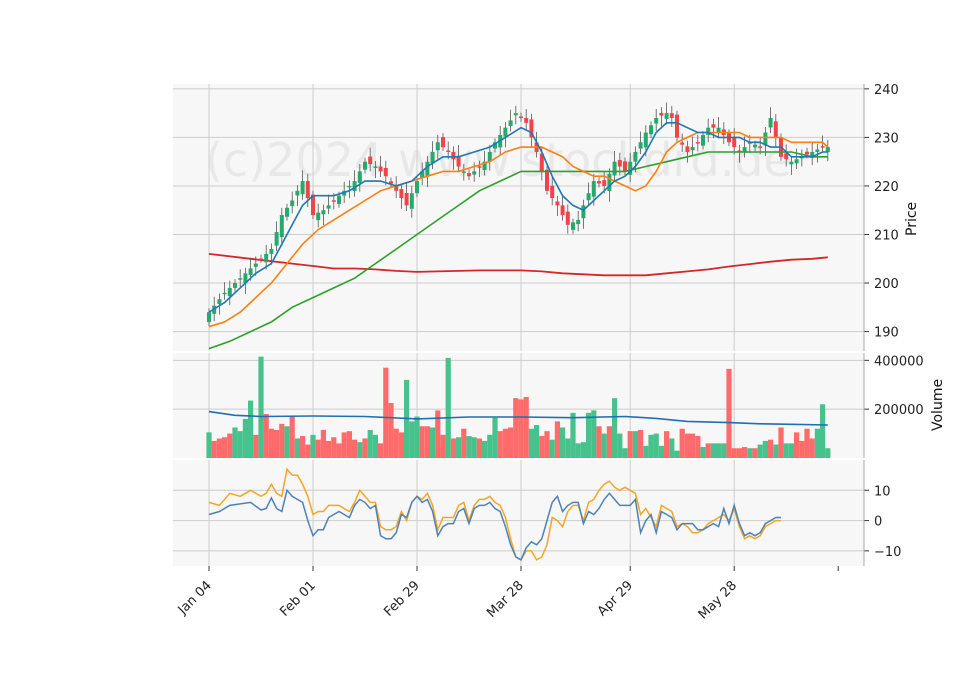 This screenshot has height=690, width=960. I want to click on volume-tick-label: 200000, so click(899, 410).